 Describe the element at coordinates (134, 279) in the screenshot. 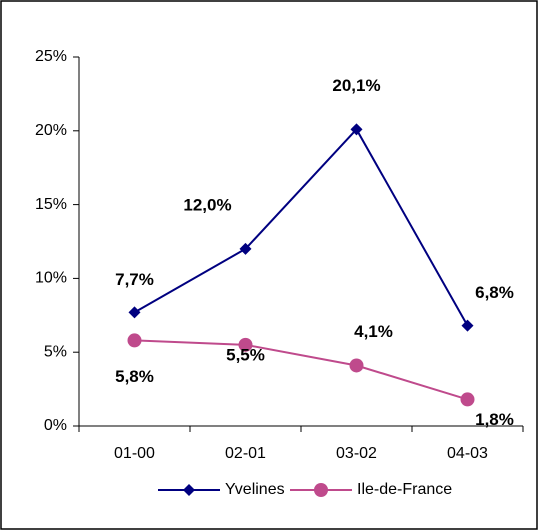

I see `value-label: 7,7%` at that location.